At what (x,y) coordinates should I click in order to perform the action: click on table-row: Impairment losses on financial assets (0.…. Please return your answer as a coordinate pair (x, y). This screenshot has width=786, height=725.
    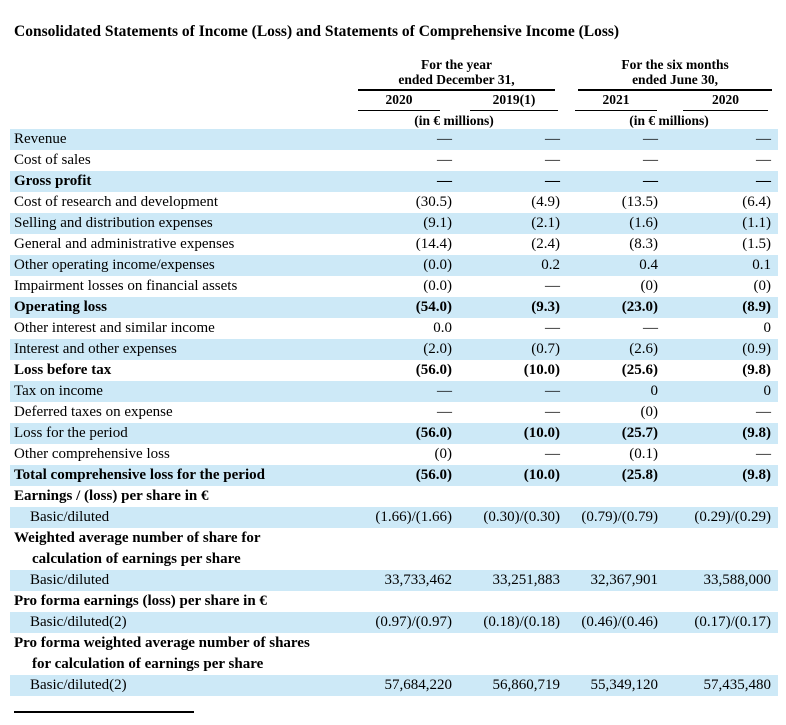
    Looking at the image, I should click on (394, 286).